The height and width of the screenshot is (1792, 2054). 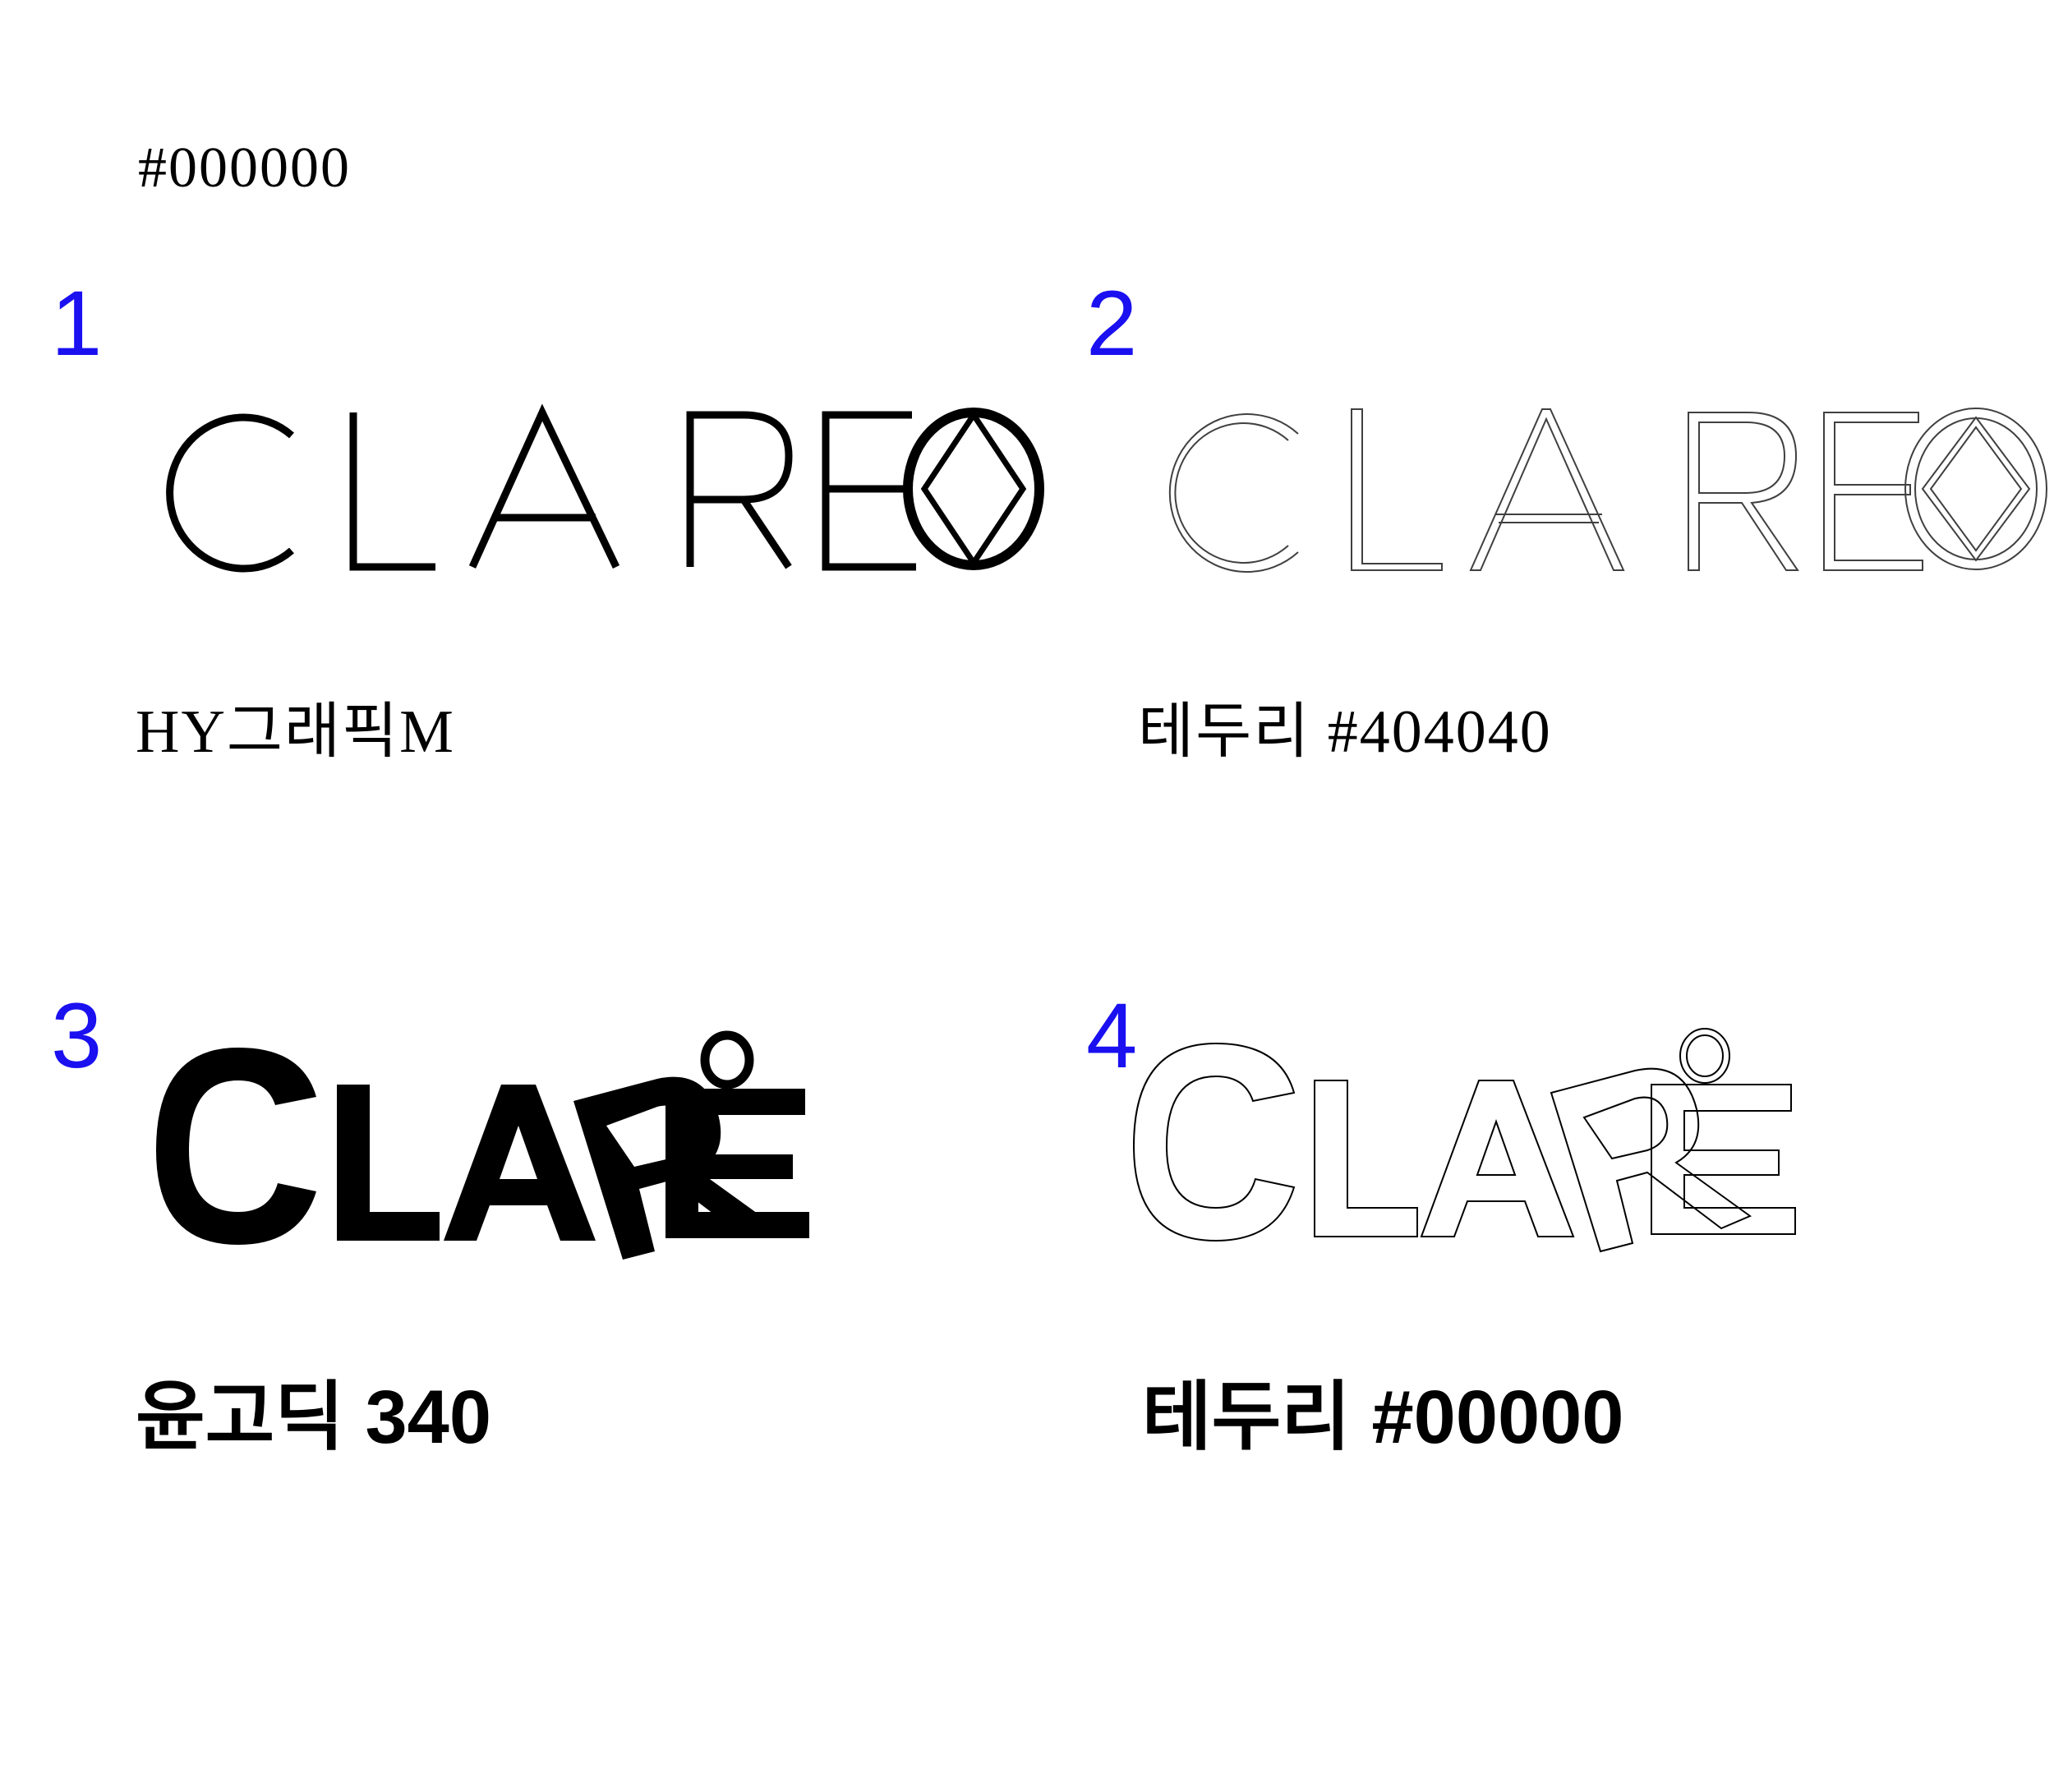 I want to click on caption-2: 테두리 #404040, so click(x=1345, y=732).